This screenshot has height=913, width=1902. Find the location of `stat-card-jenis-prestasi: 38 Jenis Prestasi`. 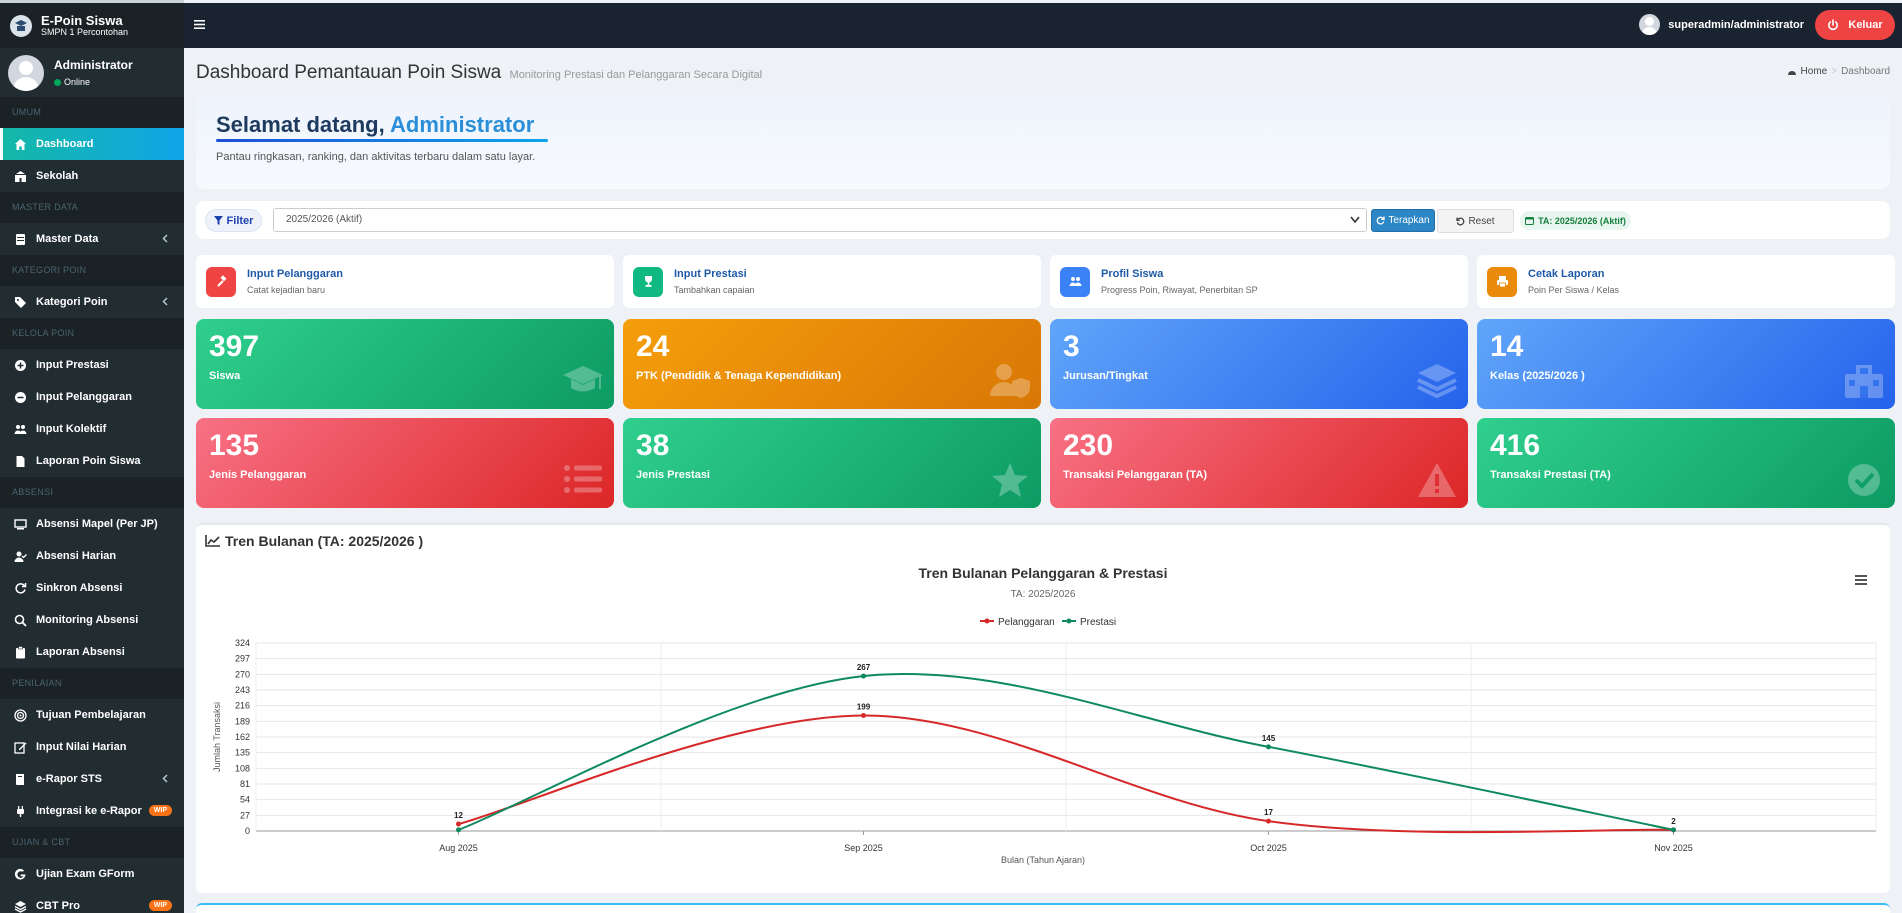

stat-card-jenis-prestasi: 38 Jenis Prestasi is located at coordinates (832, 463).